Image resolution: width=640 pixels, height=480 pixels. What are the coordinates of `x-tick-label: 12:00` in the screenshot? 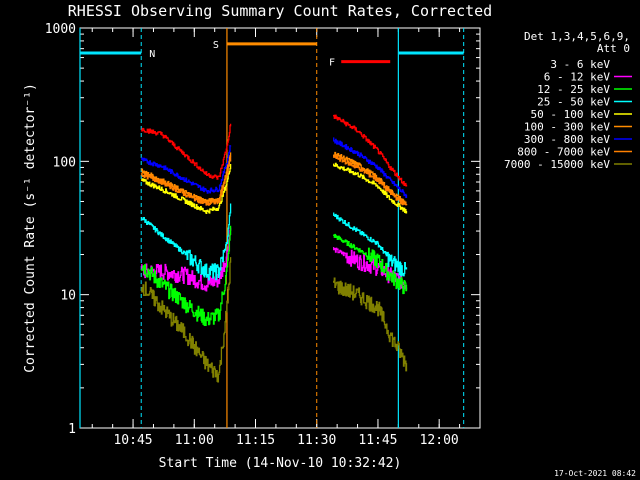 It's located at (439, 440).